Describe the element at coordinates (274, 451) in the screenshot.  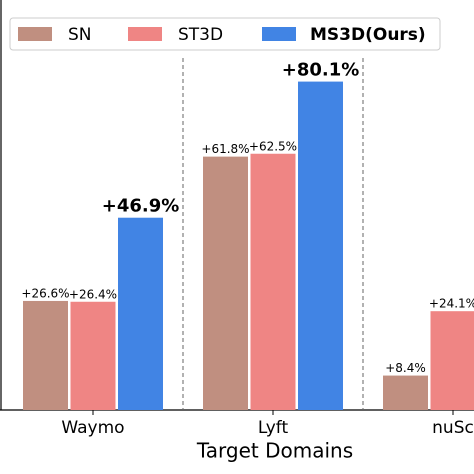
I see `x-axis-label: Target Domains` at that location.